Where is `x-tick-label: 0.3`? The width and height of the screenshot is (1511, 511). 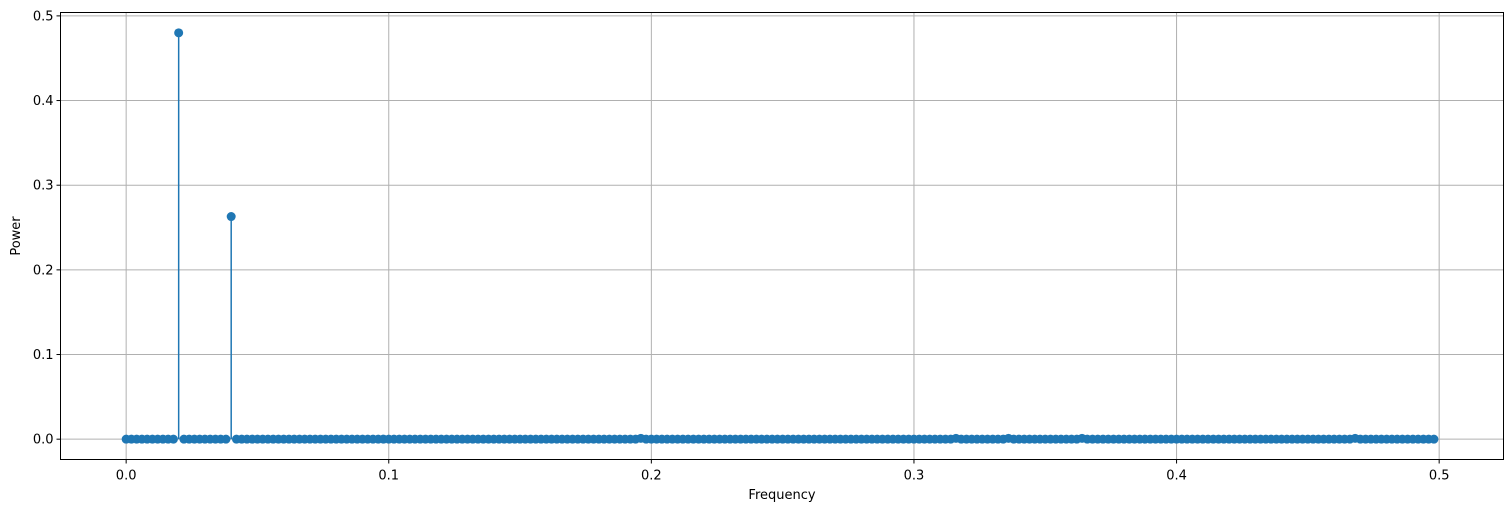
x-tick-label: 0.3 is located at coordinates (914, 476).